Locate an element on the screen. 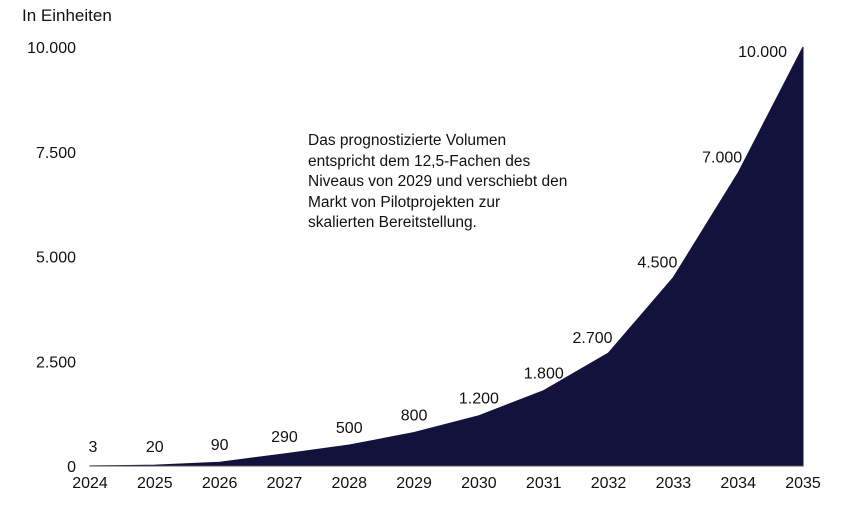  data-label: 290 is located at coordinates (284, 437).